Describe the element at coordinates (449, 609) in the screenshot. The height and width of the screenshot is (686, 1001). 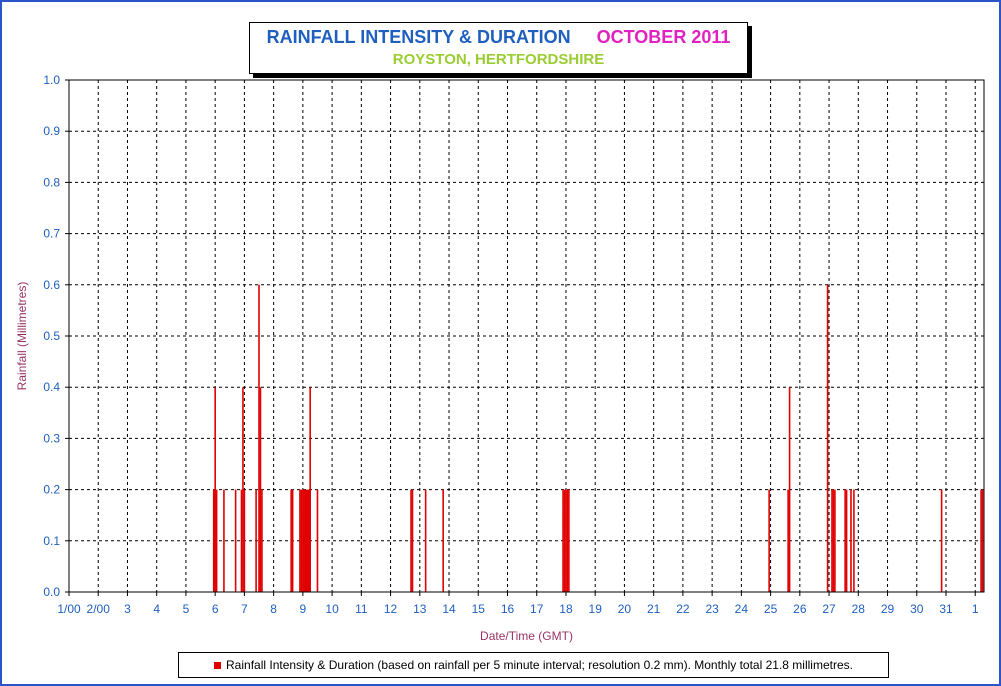
I see `x-tick-label: 14` at that location.